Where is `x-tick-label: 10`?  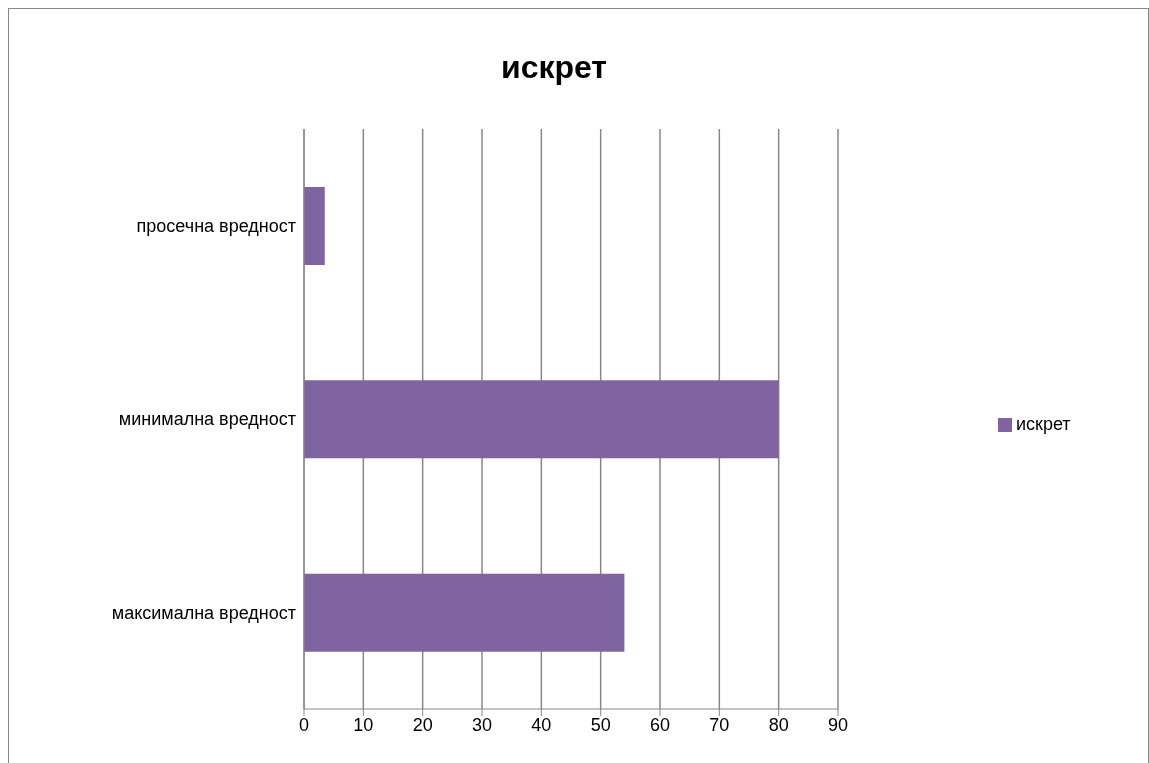 x-tick-label: 10 is located at coordinates (363, 724).